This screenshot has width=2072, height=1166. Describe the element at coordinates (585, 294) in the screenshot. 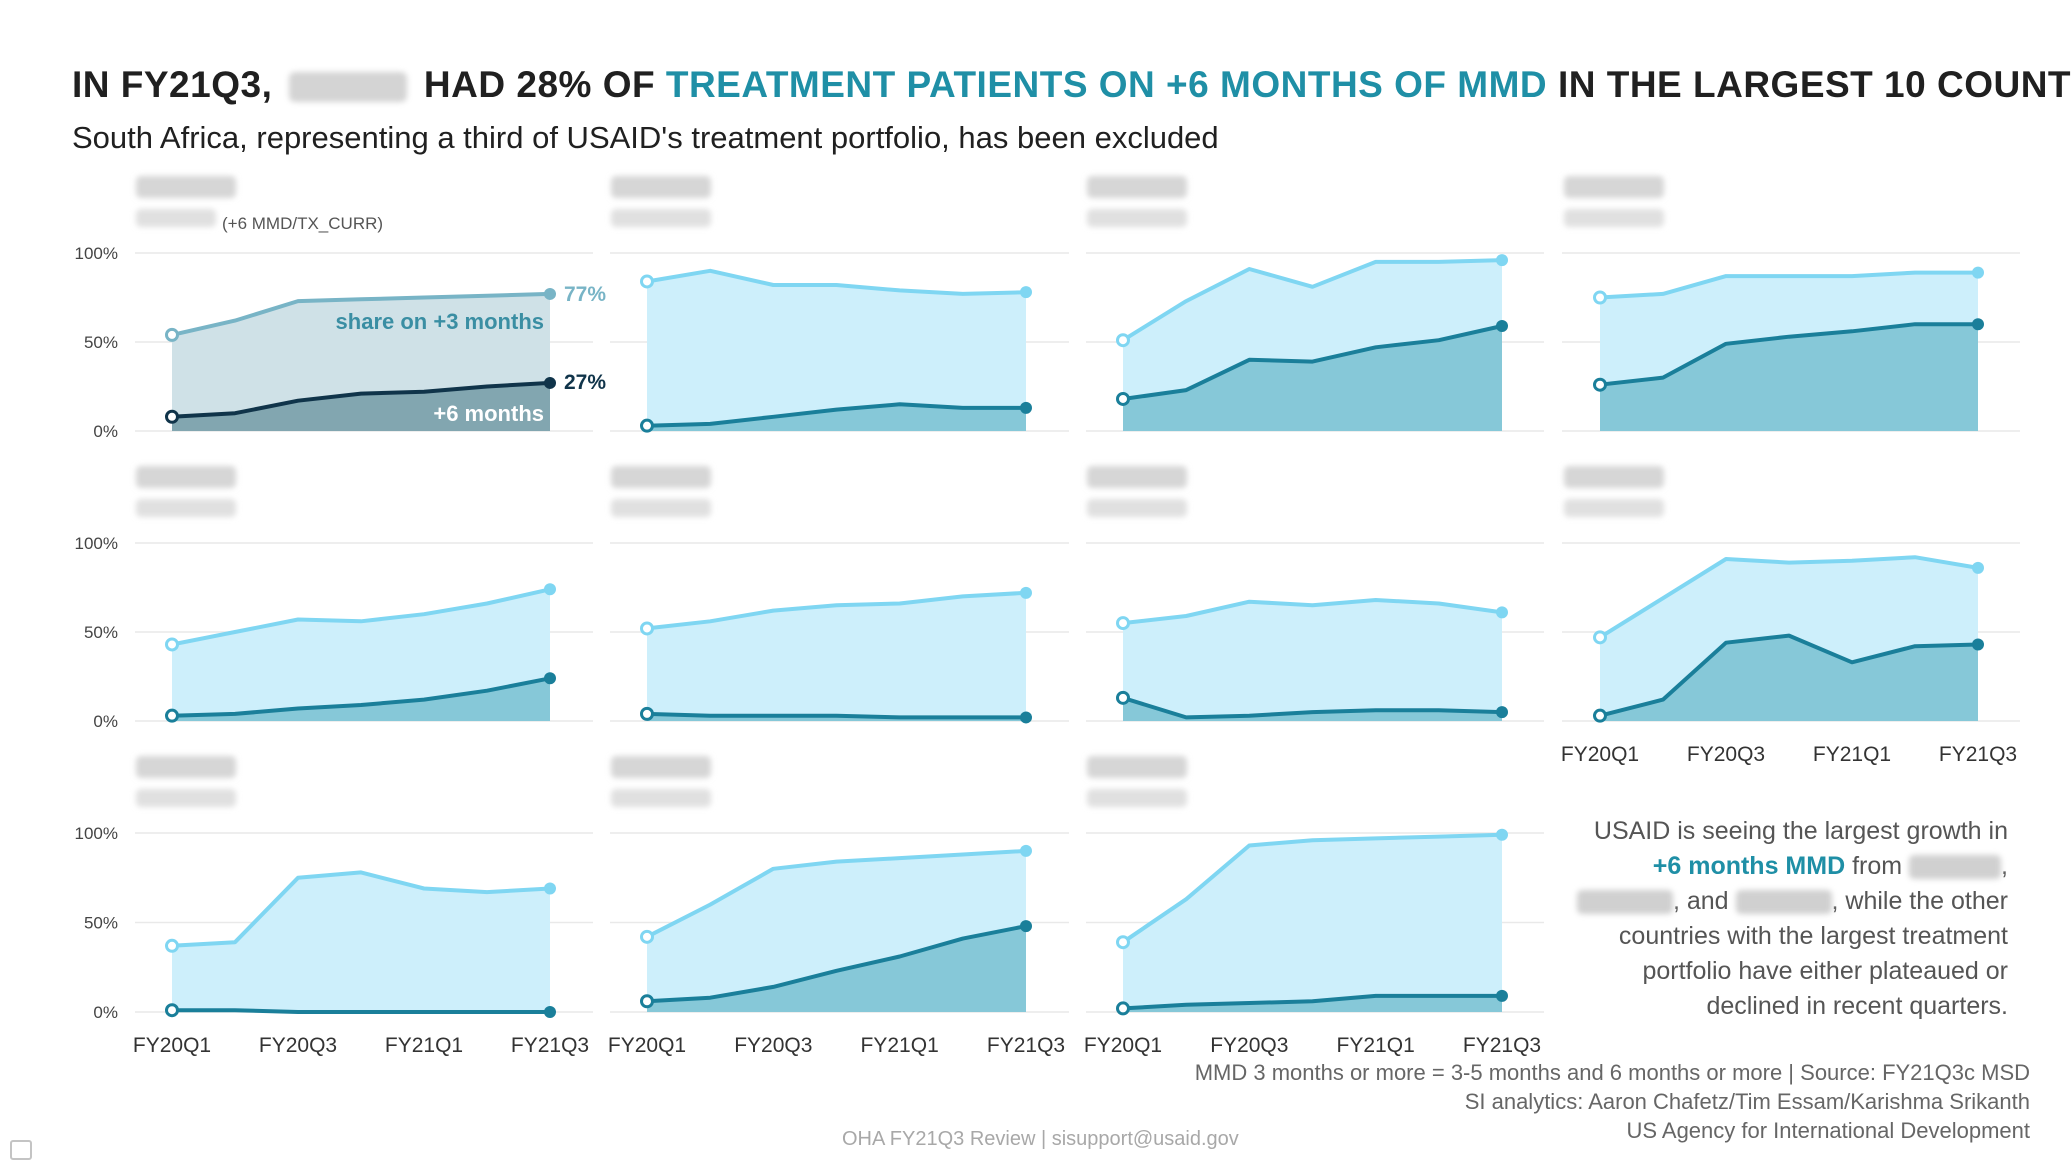

I see `end-label-mmd3: 77%` at that location.